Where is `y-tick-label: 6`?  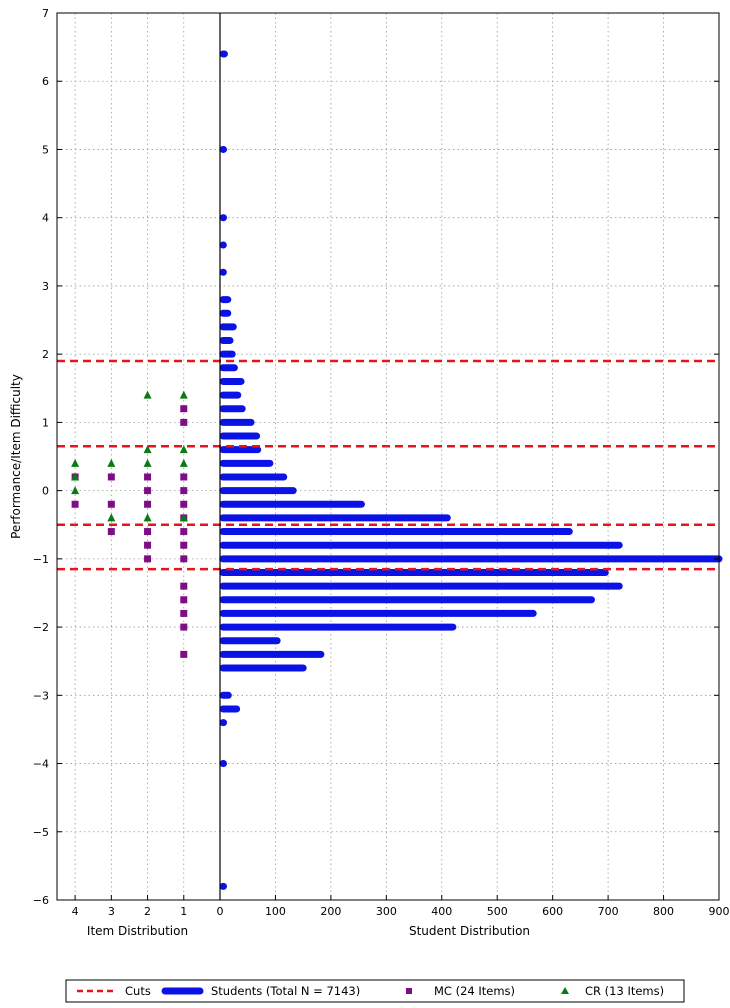
y-tick-label: 6 is located at coordinates (45, 81).